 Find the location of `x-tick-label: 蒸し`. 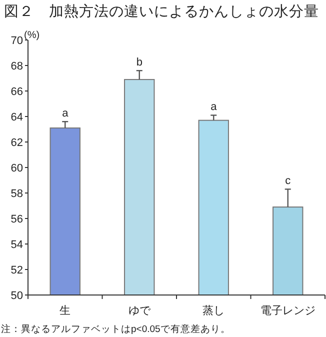

x-tick-label: 蒸し is located at coordinates (213, 310).